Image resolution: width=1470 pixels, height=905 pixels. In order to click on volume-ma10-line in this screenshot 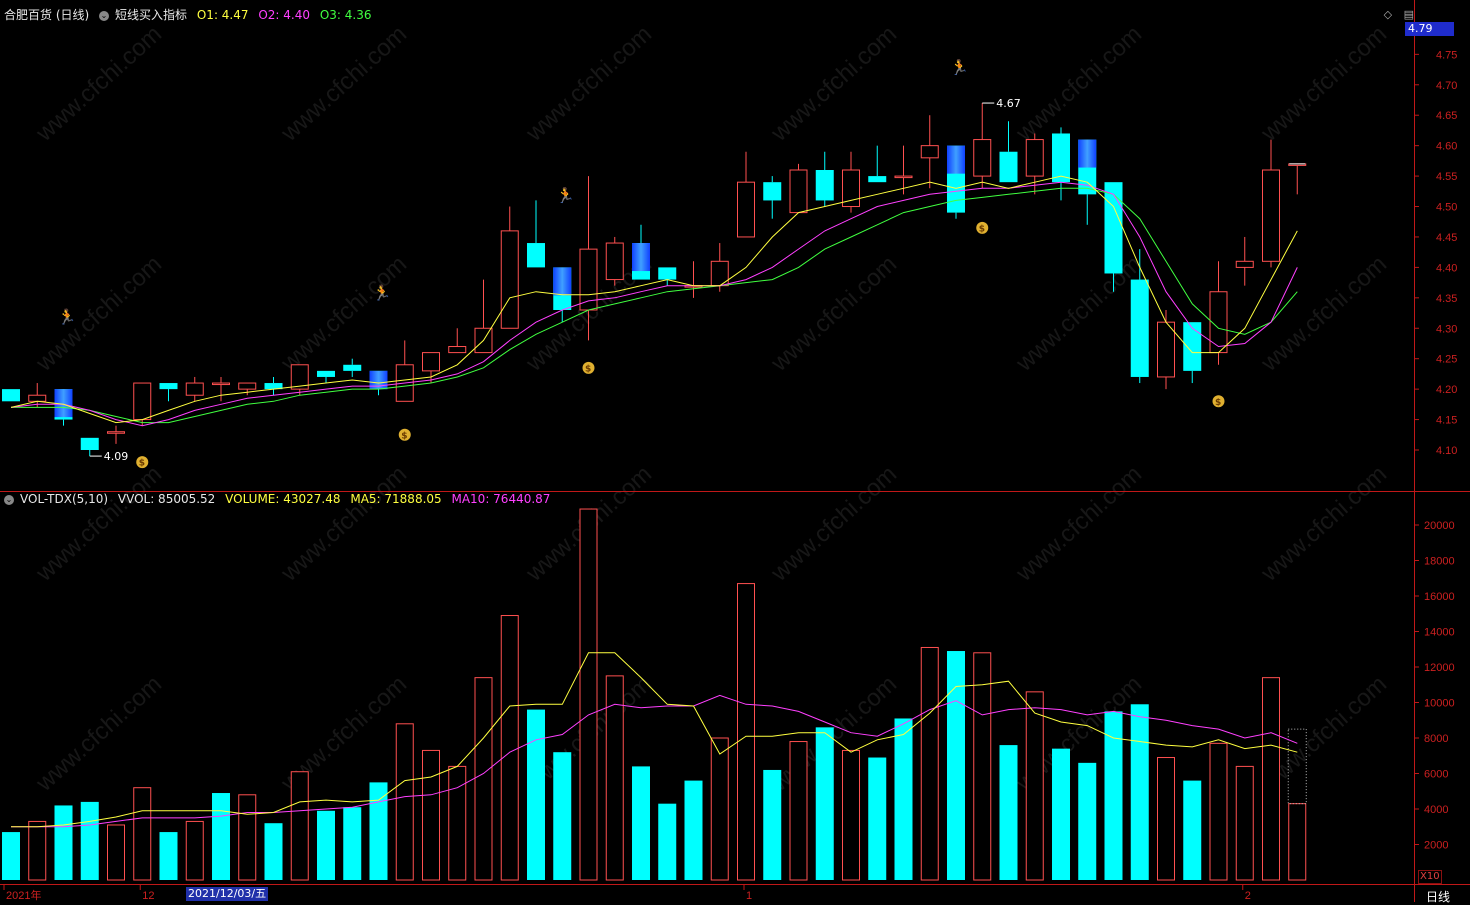, I will do `click(654, 761)`.